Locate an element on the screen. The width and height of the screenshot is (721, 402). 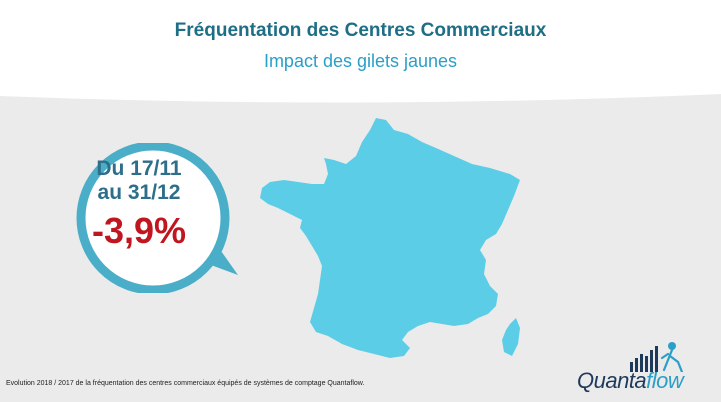
quantaflow-logo-bars-icon is located at coordinates (657, 357).